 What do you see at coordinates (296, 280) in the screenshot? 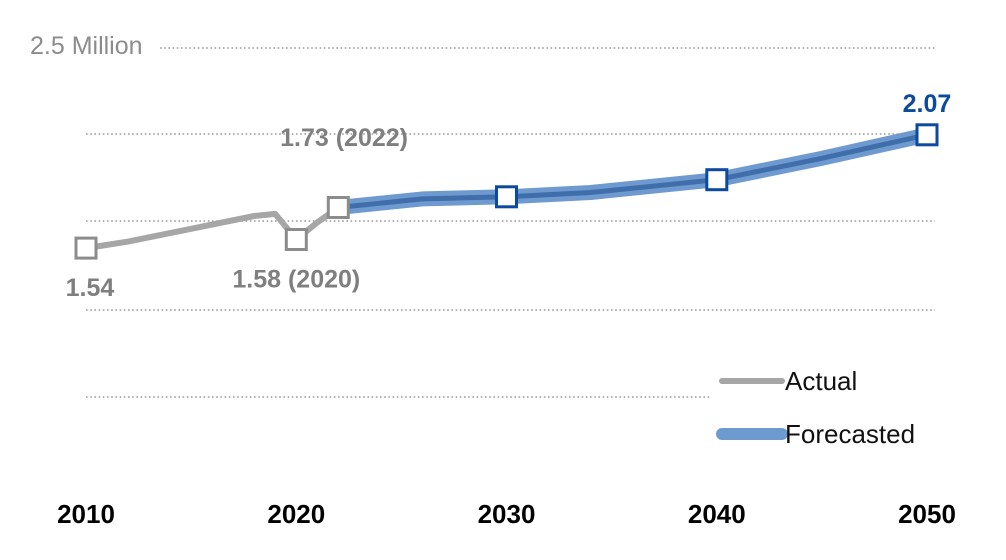
I see `data-label-1-58-2020: 1.58 (2020)` at bounding box center [296, 280].